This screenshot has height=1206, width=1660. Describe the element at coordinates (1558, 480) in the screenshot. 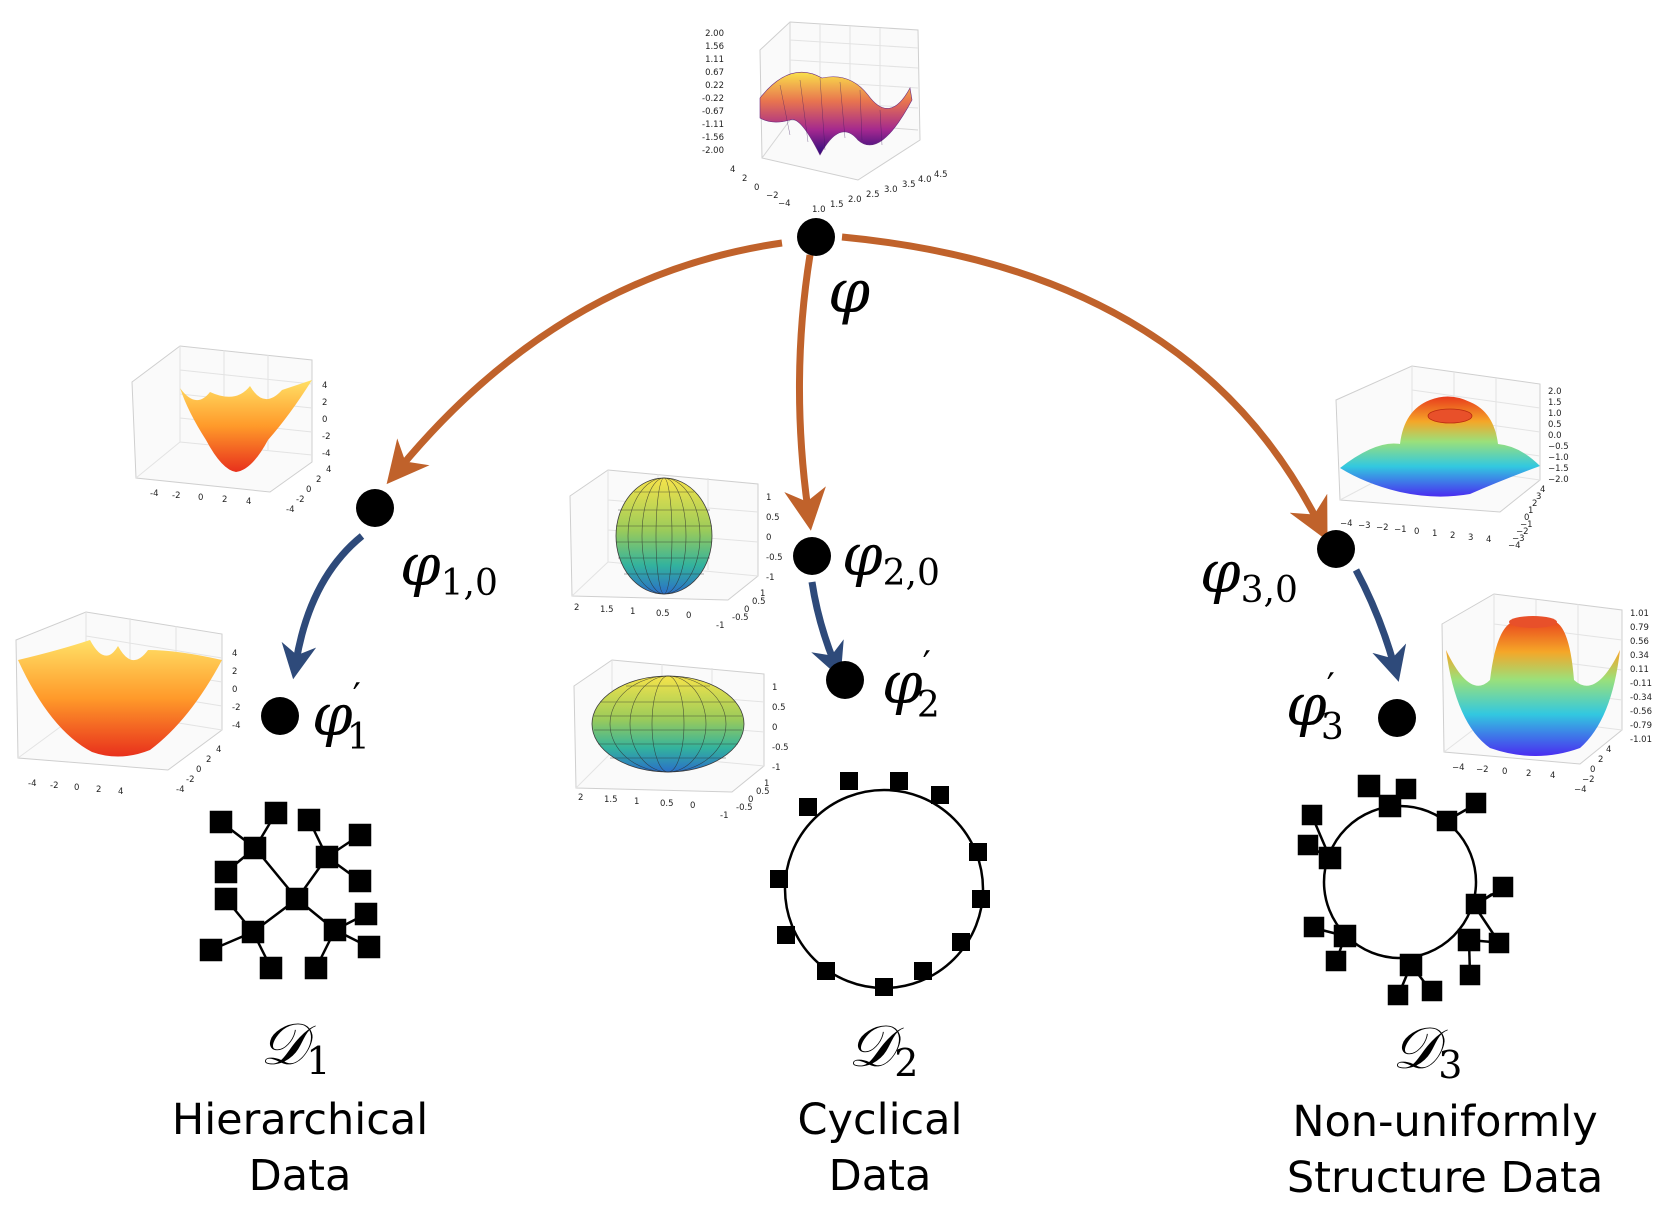

I see `svg-text: −2.0` at that location.